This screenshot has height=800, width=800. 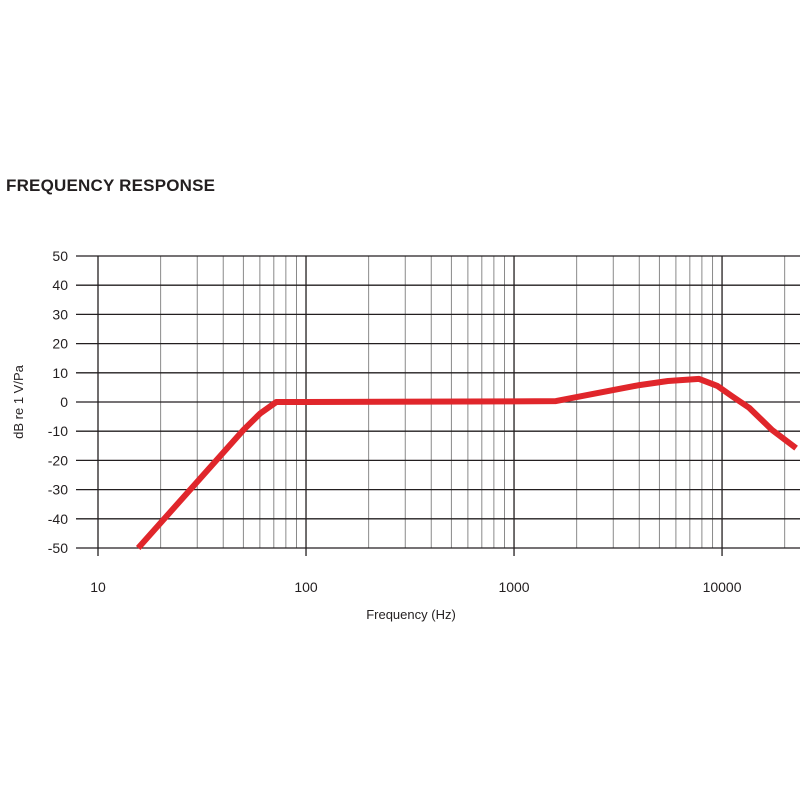 What do you see at coordinates (18, 401) in the screenshot?
I see `y-axis-label: dB re 1 V/Pa` at bounding box center [18, 401].